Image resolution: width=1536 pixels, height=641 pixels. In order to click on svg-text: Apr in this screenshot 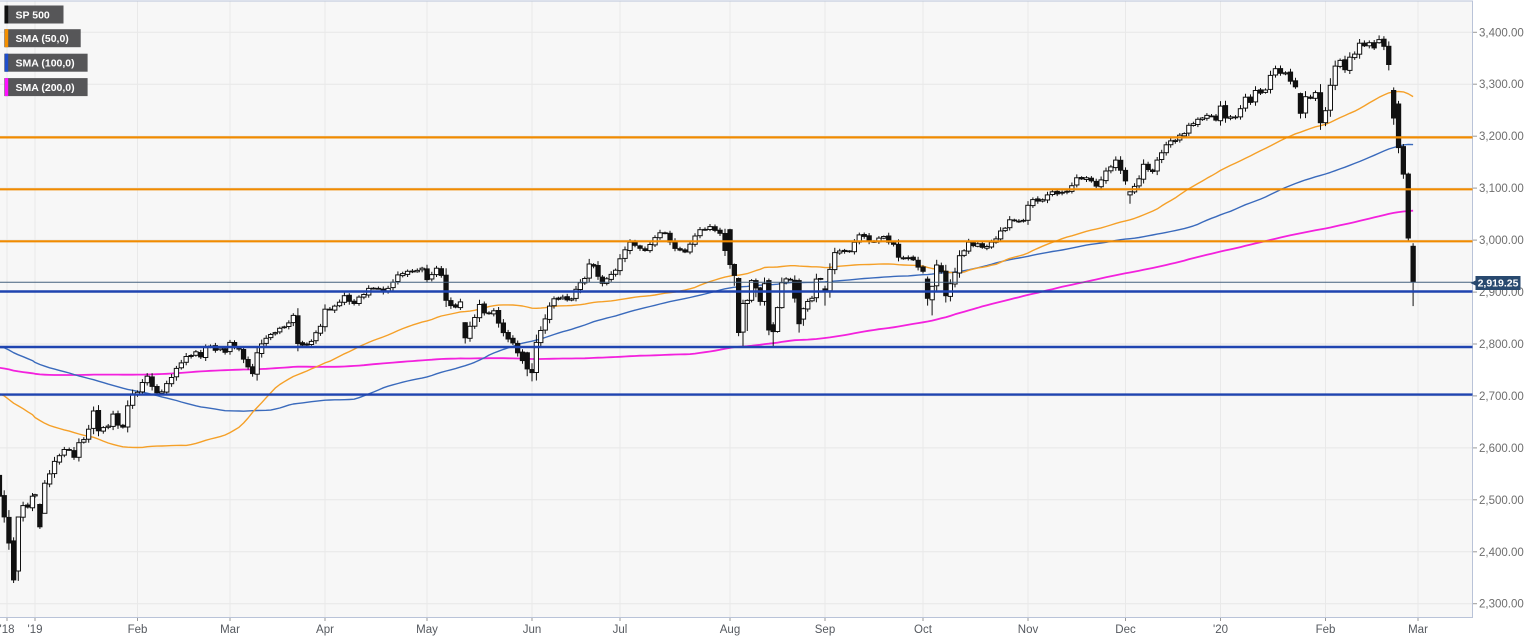, I will do `click(325, 630)`.